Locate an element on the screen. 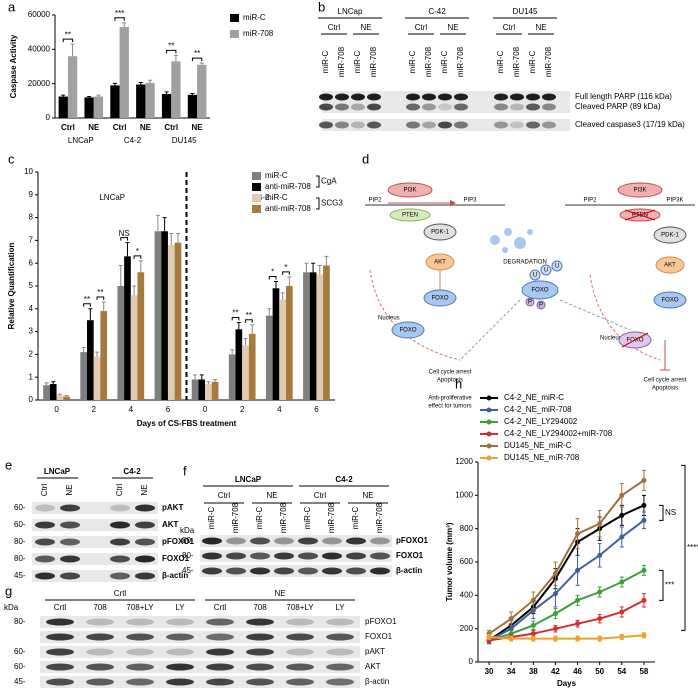 The width and height of the screenshot is (698, 691). y-tick-label: 200 is located at coordinates (467, 628).